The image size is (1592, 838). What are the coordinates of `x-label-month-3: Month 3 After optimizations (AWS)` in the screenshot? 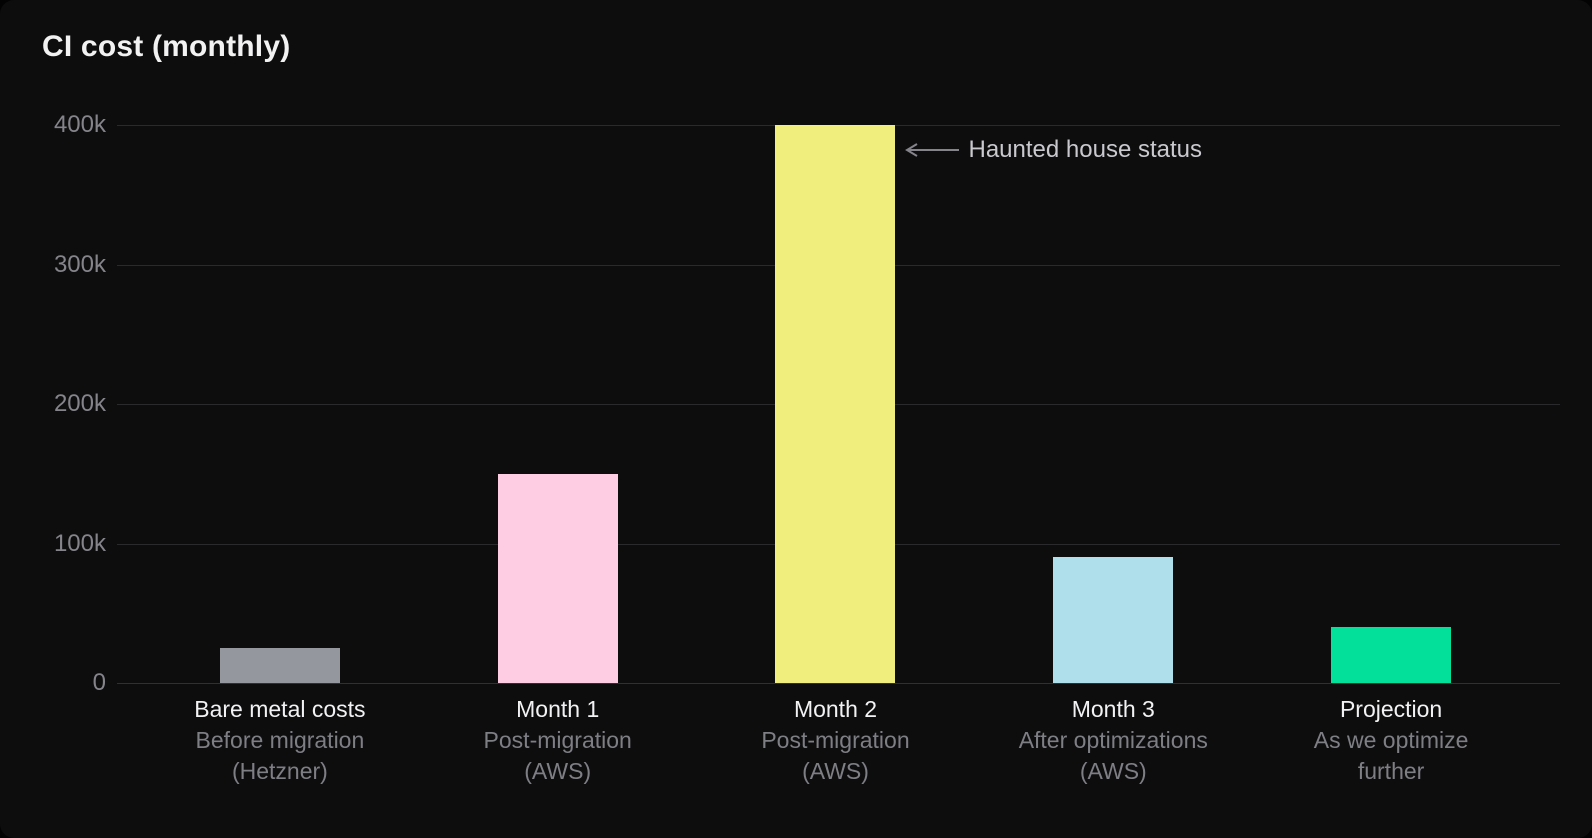 It's located at (1113, 740).